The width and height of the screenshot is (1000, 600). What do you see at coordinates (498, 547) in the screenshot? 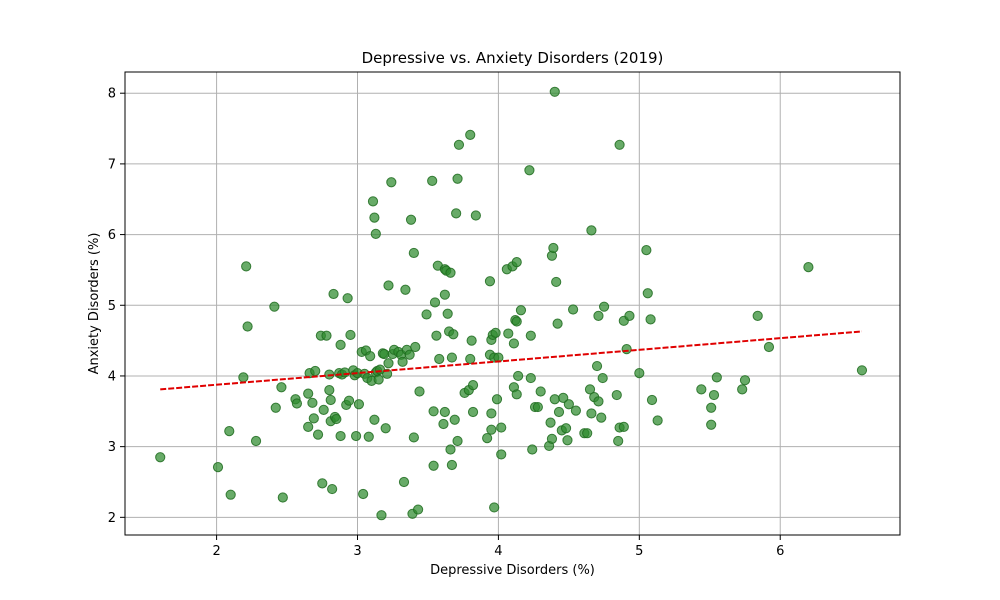
I see `x-axis-ticks: 2 3 4 5 6` at bounding box center [498, 547].